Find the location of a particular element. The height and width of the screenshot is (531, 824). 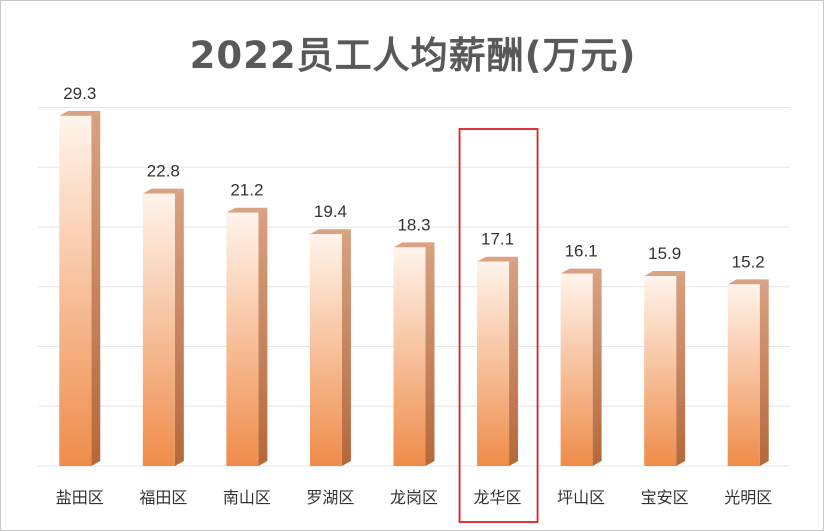

value-label: 19.4 is located at coordinates (330, 211).